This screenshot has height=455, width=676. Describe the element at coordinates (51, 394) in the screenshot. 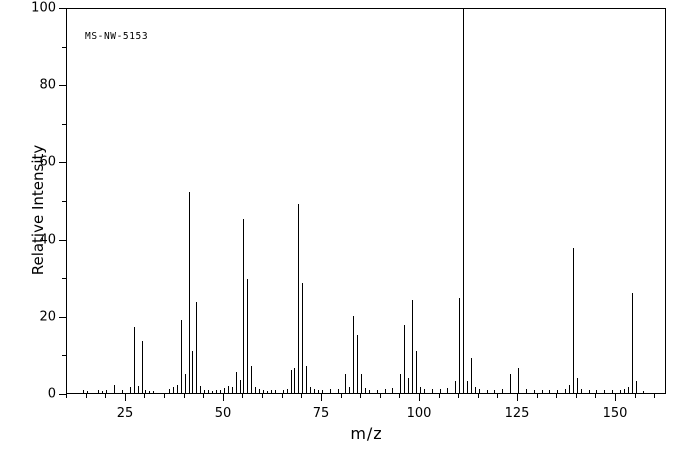

I see `y-tick-label: 0` at that location.